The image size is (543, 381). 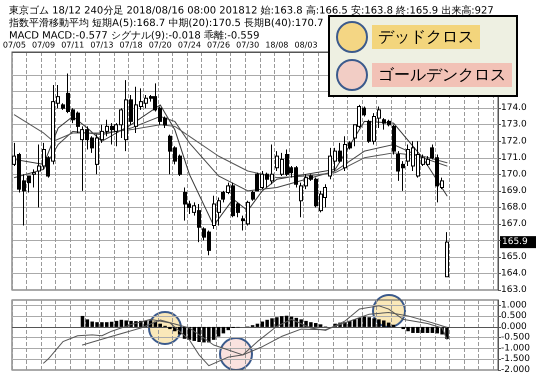 What do you see at coordinates (515, 242) in the screenshot?
I see `text: 165.9` at bounding box center [515, 242].